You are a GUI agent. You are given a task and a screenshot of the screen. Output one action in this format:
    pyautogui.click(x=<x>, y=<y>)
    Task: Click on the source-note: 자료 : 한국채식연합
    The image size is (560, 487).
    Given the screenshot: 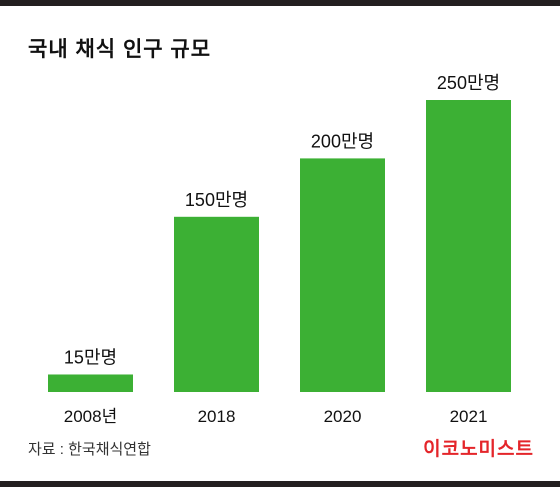 What is the action you would take?
    pyautogui.click(x=89, y=449)
    